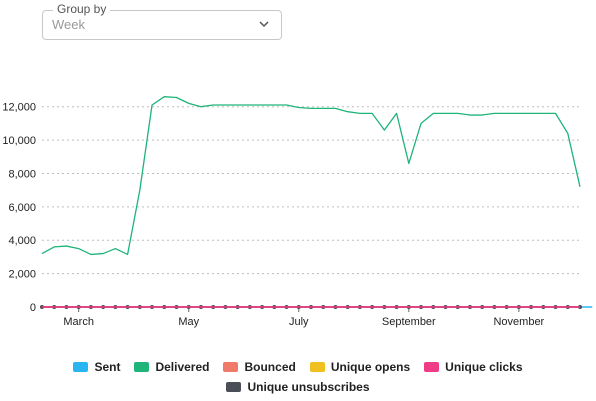 The image size is (596, 401). I want to click on group-by-select: Group by Week, so click(162, 21).